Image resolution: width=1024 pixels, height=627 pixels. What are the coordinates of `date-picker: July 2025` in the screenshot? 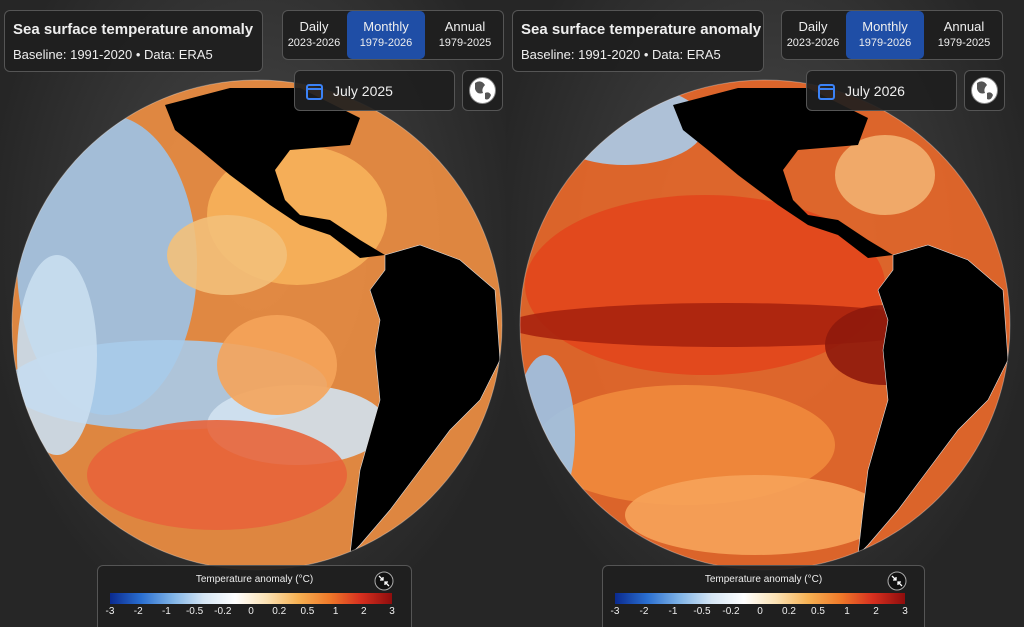 It's located at (374, 90).